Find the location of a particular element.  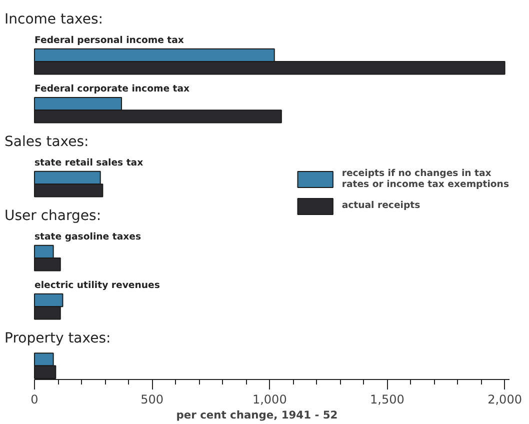

y-tick-label: electric utility revenues is located at coordinates (97, 285).